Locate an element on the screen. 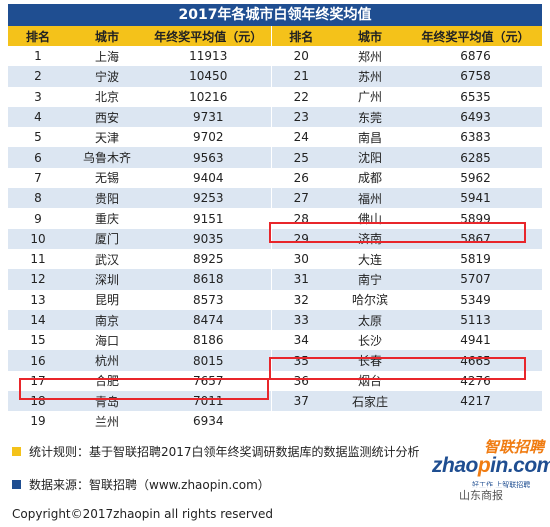 The image size is (550, 527). table-row: 10 厦门 9035 29 济南 5867 is located at coordinates (275, 238).